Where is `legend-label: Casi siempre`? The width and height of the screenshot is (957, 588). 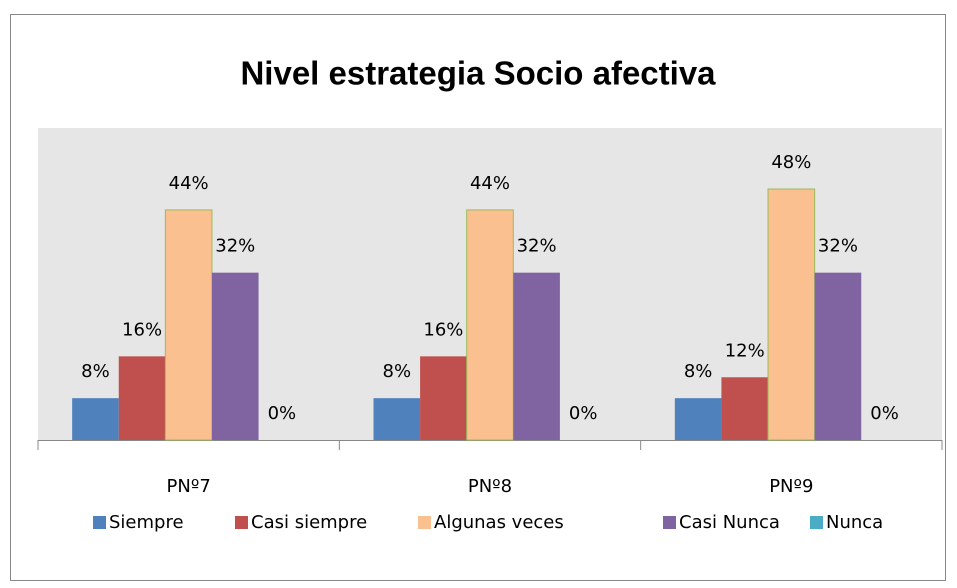 legend-label: Casi siempre is located at coordinates (309, 522).